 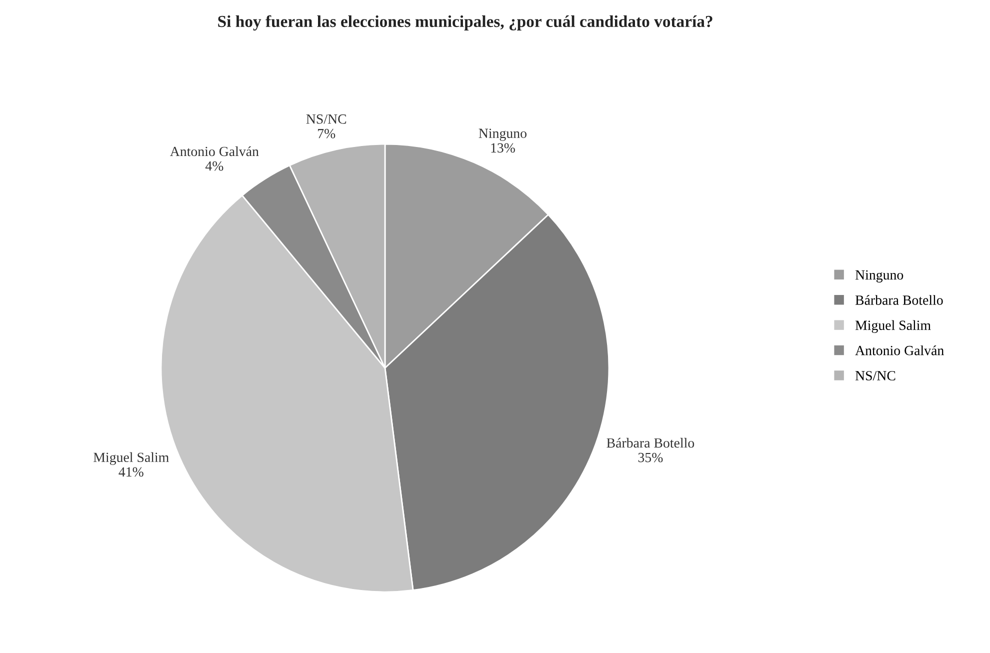 What do you see at coordinates (502, 134) in the screenshot?
I see `slice-label: Ninguno` at bounding box center [502, 134].